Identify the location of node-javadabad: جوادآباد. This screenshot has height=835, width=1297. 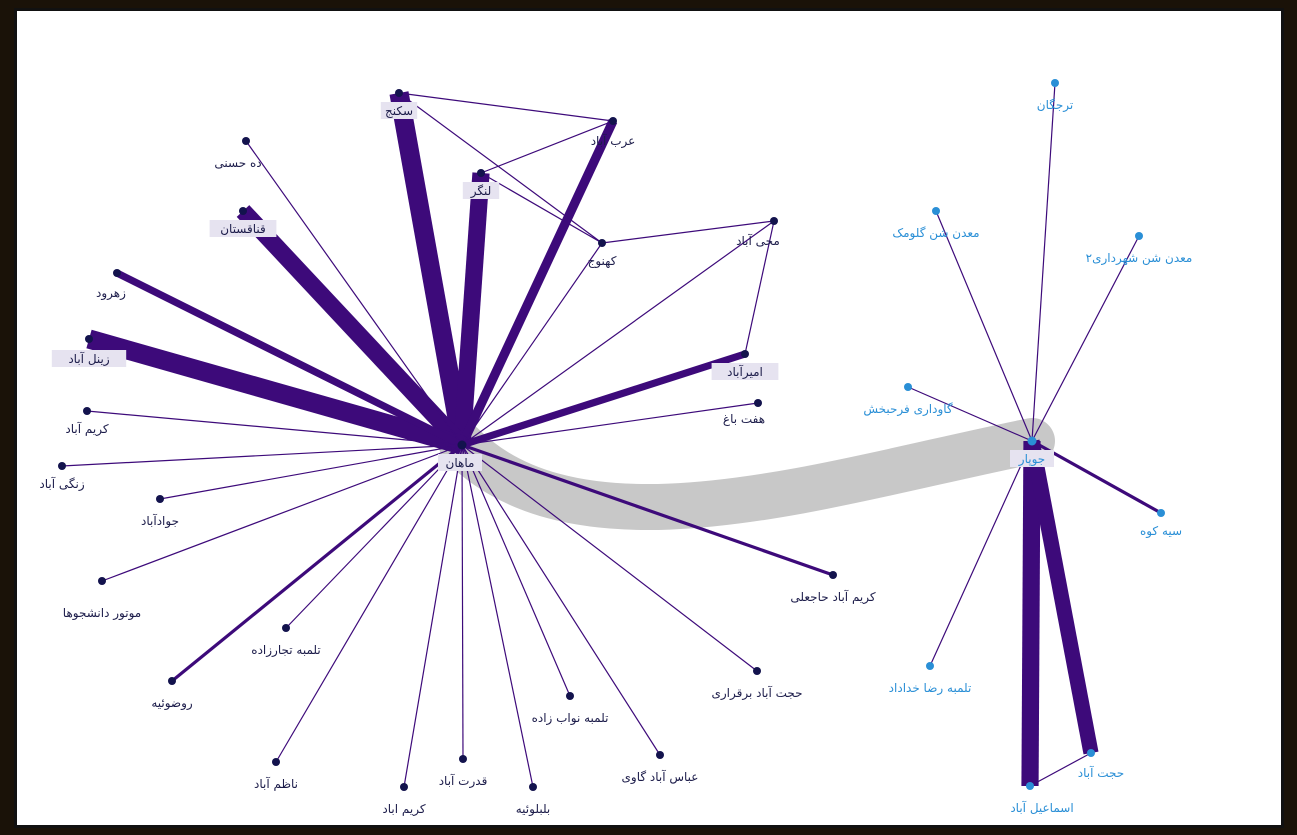
(160, 512).